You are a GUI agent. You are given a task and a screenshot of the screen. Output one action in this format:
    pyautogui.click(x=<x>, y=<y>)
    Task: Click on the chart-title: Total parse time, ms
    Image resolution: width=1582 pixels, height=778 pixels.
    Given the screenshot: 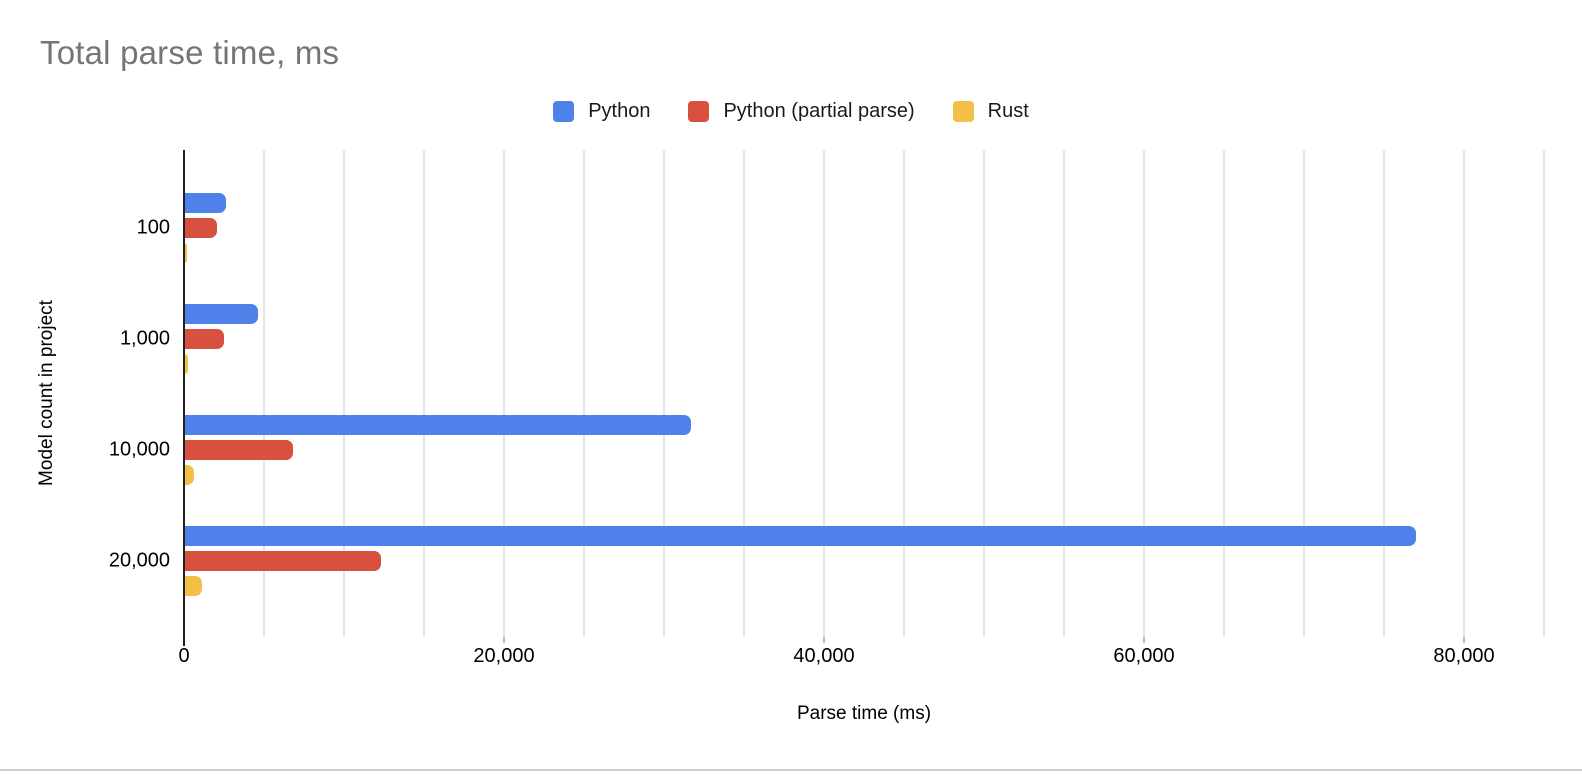 What is the action you would take?
    pyautogui.click(x=190, y=52)
    